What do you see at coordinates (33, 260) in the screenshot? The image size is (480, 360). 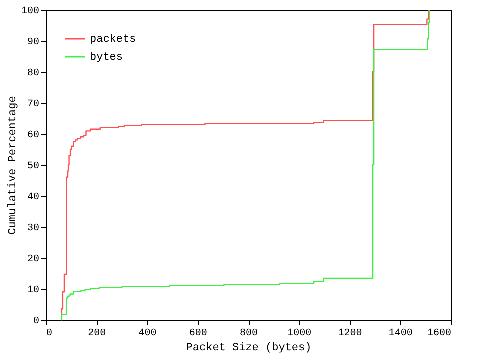 I see `y-tick-label: 20` at bounding box center [33, 260].